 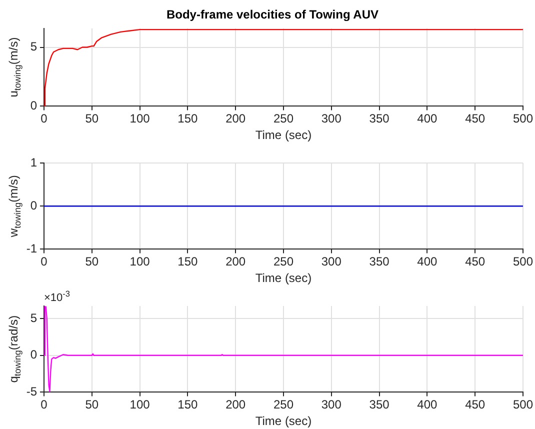 I want to click on y-axis-title: wtowing(m/s), so click(x=14, y=206).